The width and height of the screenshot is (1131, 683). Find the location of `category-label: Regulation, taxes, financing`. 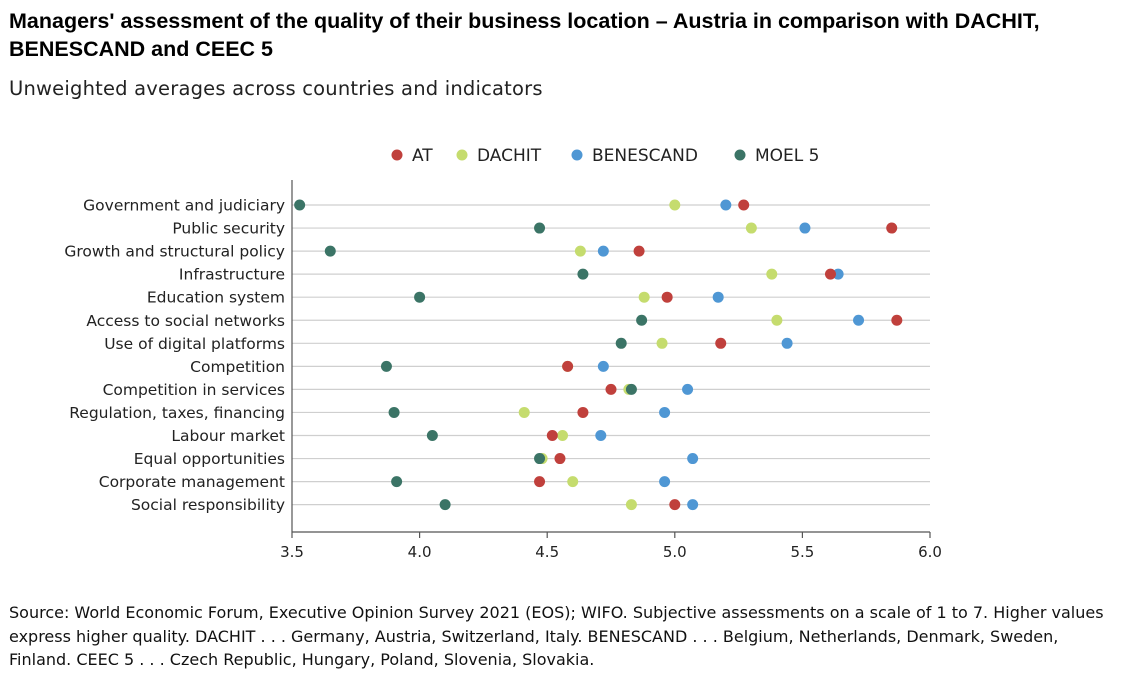

category-label: Regulation, taxes, financing is located at coordinates (177, 413).